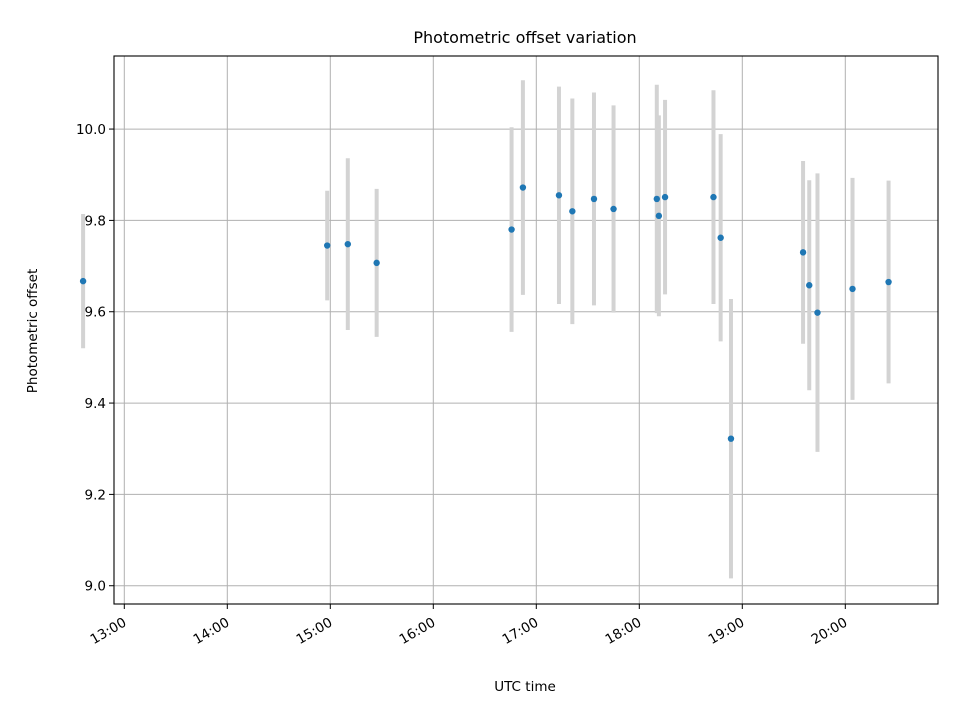  I want to click on y-tick-label: 9.6, so click(95, 313).